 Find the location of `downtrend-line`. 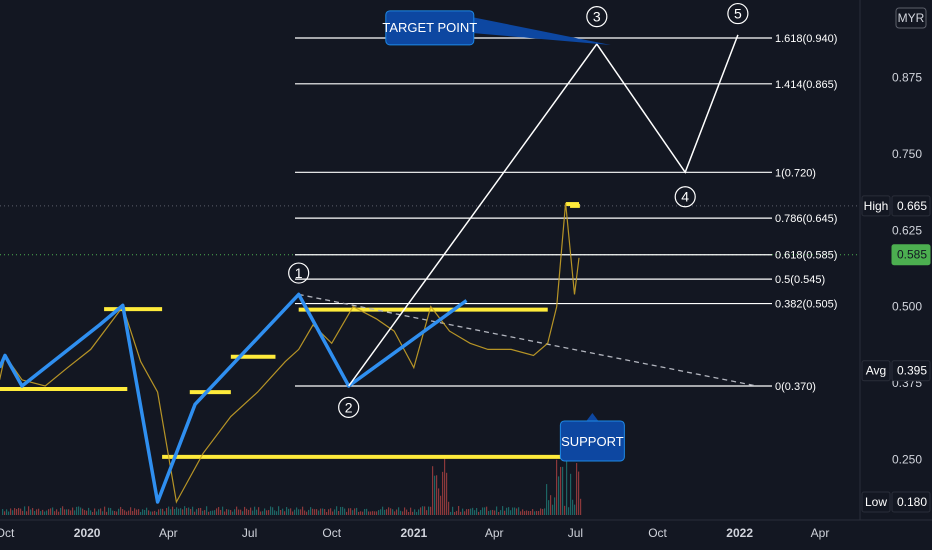

downtrend-line is located at coordinates (527, 340).